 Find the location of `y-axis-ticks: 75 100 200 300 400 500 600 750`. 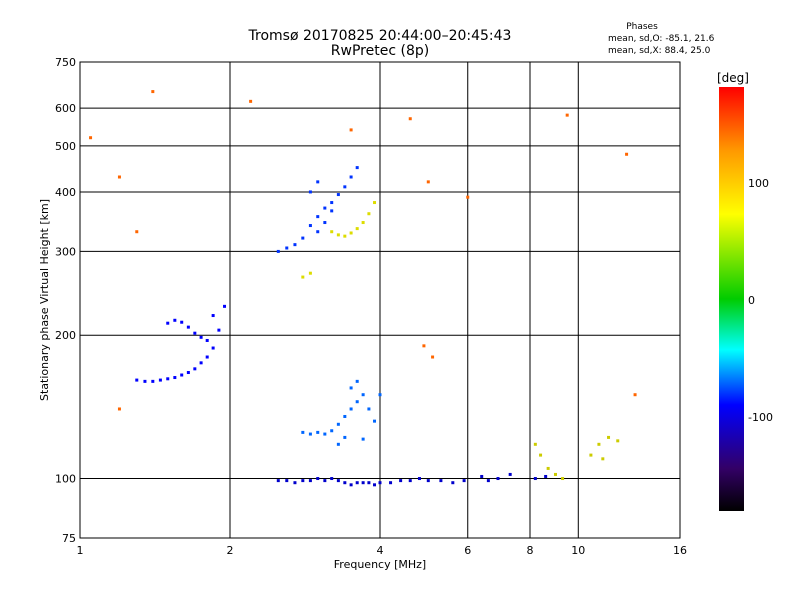

y-axis-ticks: 75 100 200 300 400 500 600 750 is located at coordinates (65, 300).